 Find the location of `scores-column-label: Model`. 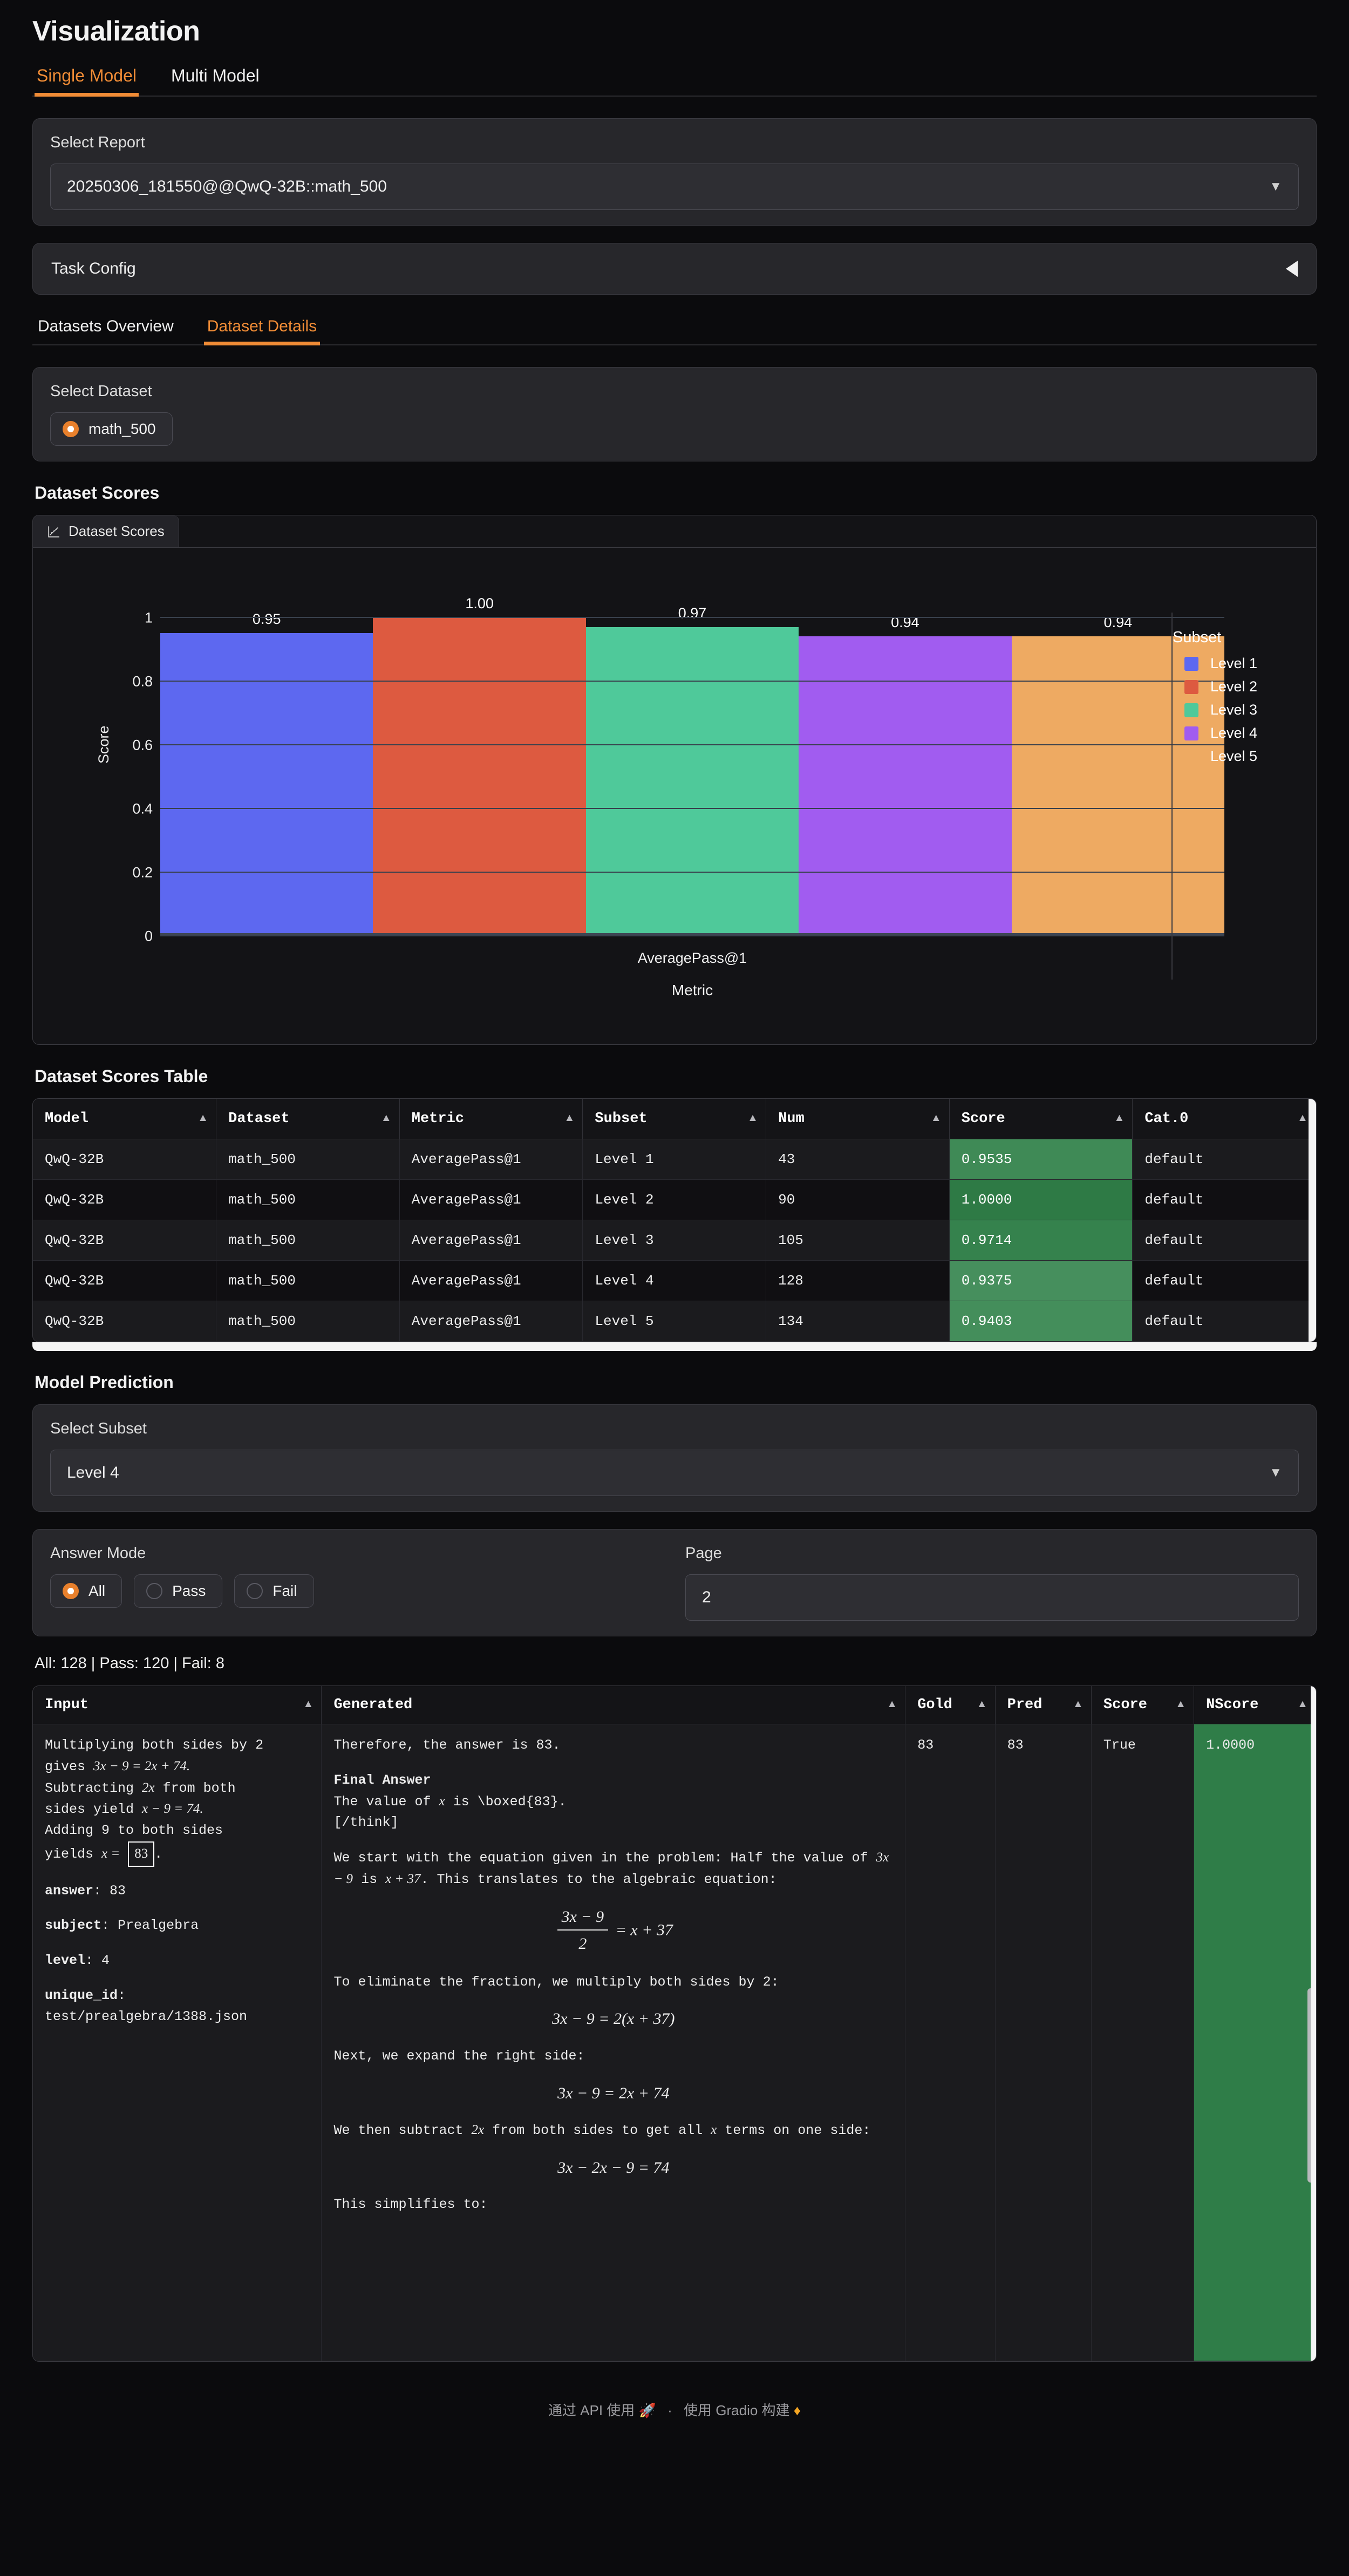

scores-column-label: Model is located at coordinates (67, 1119).